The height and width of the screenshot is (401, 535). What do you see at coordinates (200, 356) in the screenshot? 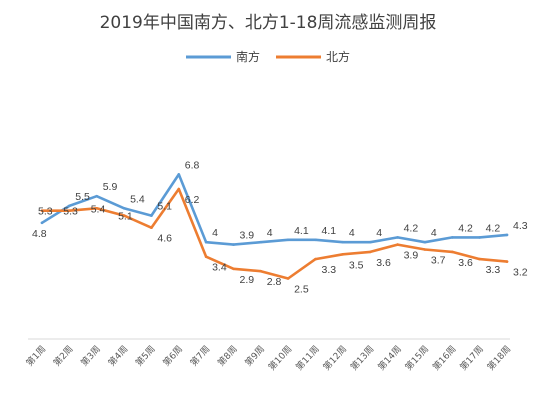
I see `x-tick-label: 第7周` at bounding box center [200, 356].